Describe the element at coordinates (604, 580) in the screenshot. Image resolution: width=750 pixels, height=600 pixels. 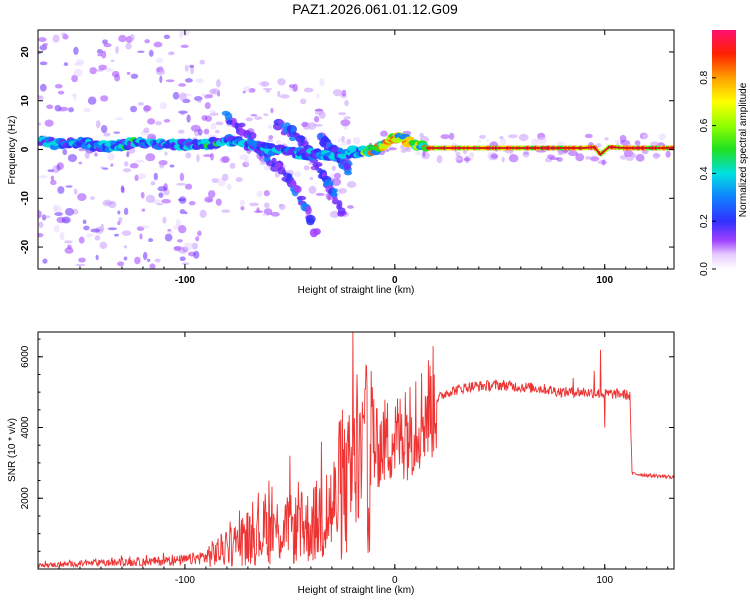
I see `snr-x-tick-label: 100` at that location.